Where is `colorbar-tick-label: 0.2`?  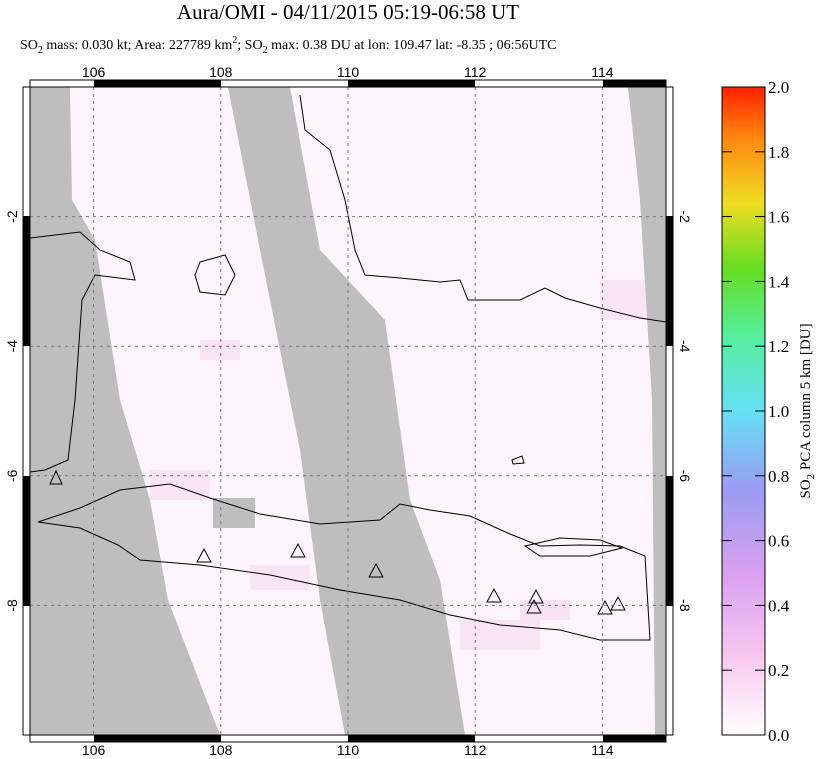
colorbar-tick-label: 0.2 is located at coordinates (778, 670).